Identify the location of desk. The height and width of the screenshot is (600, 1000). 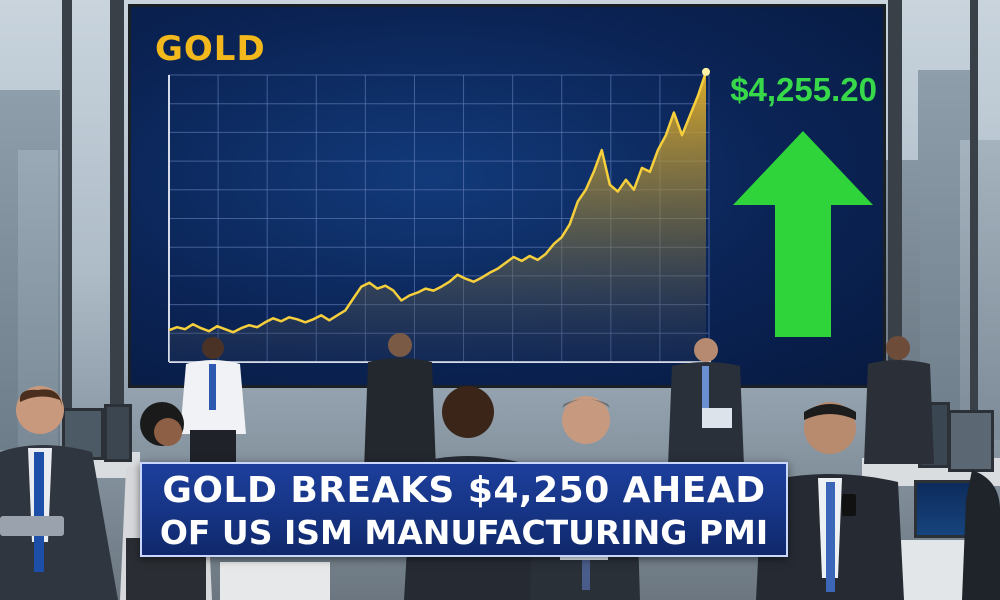
(275, 581).